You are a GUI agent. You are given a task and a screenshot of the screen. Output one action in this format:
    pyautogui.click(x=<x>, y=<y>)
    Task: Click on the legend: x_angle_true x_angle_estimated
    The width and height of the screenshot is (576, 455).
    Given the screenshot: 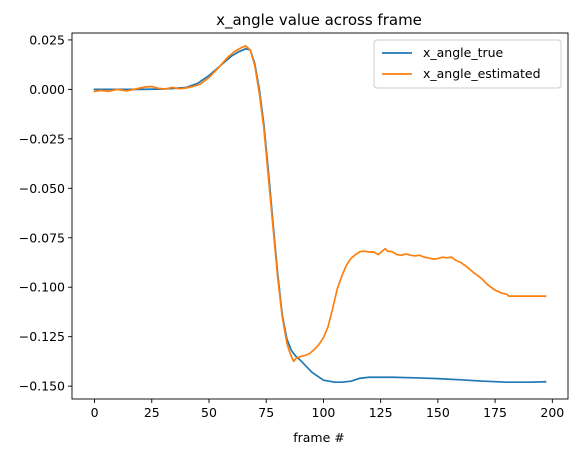 What is the action you would take?
    pyautogui.click(x=467, y=64)
    